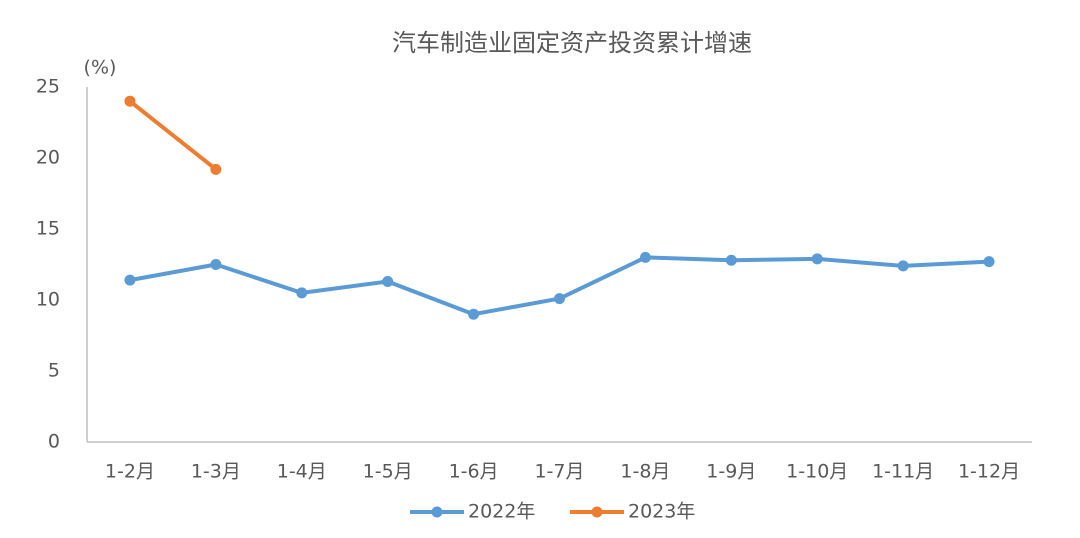  Describe the element at coordinates (48, 87) in the screenshot. I see `y-tick-label: 25` at that location.